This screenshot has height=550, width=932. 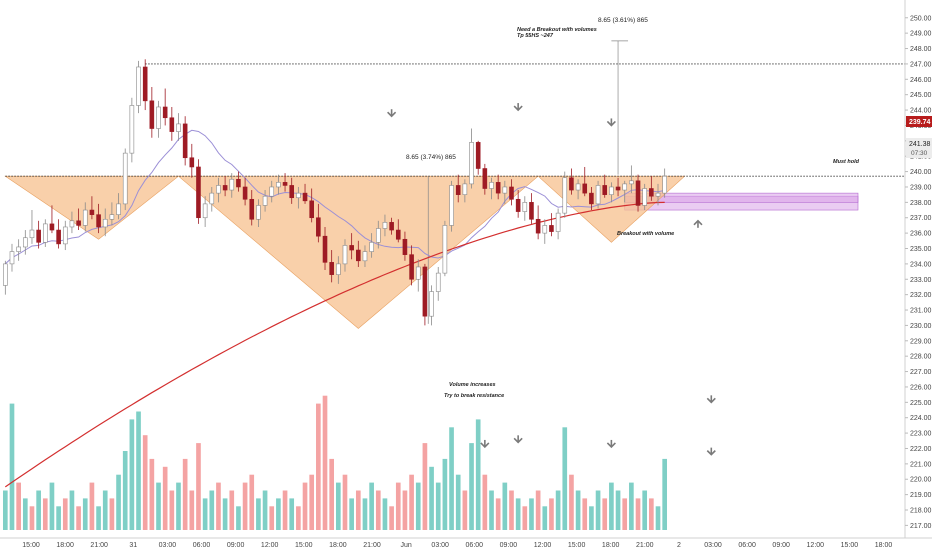 I want to click on current-price-badge: 239.74, so click(x=919, y=121).